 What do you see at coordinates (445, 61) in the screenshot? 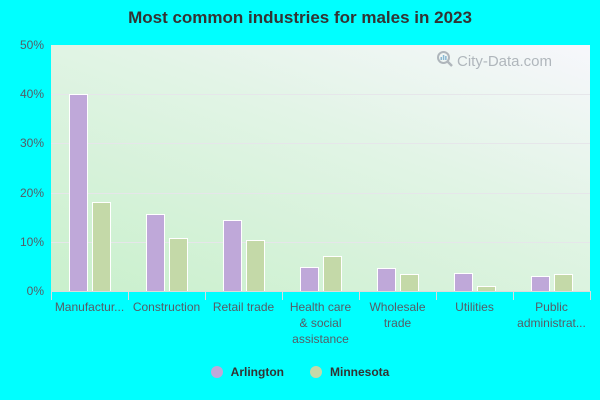
I see `magnifier-chart-icon` at bounding box center [445, 61].